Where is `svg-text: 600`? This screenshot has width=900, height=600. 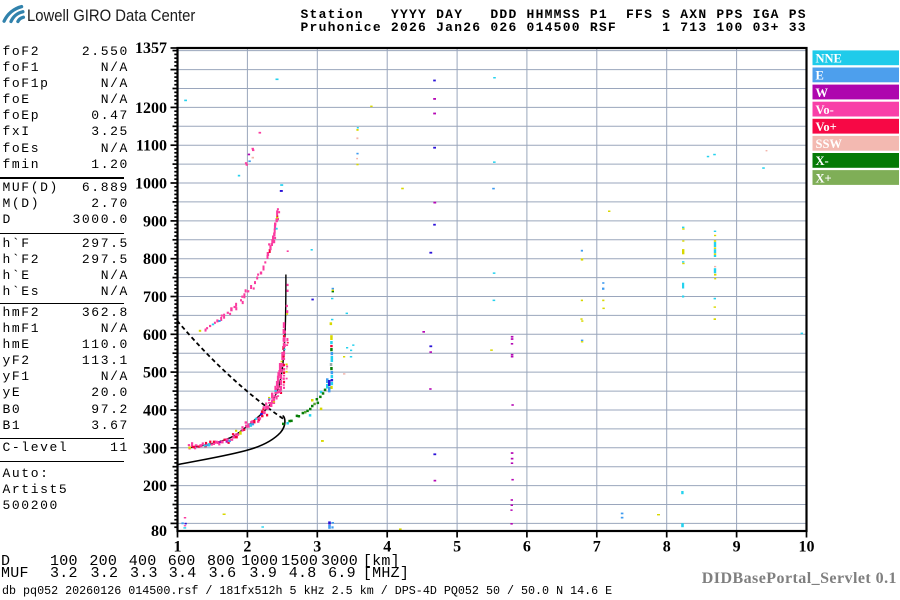 svg-text: 600 is located at coordinates (155, 335).